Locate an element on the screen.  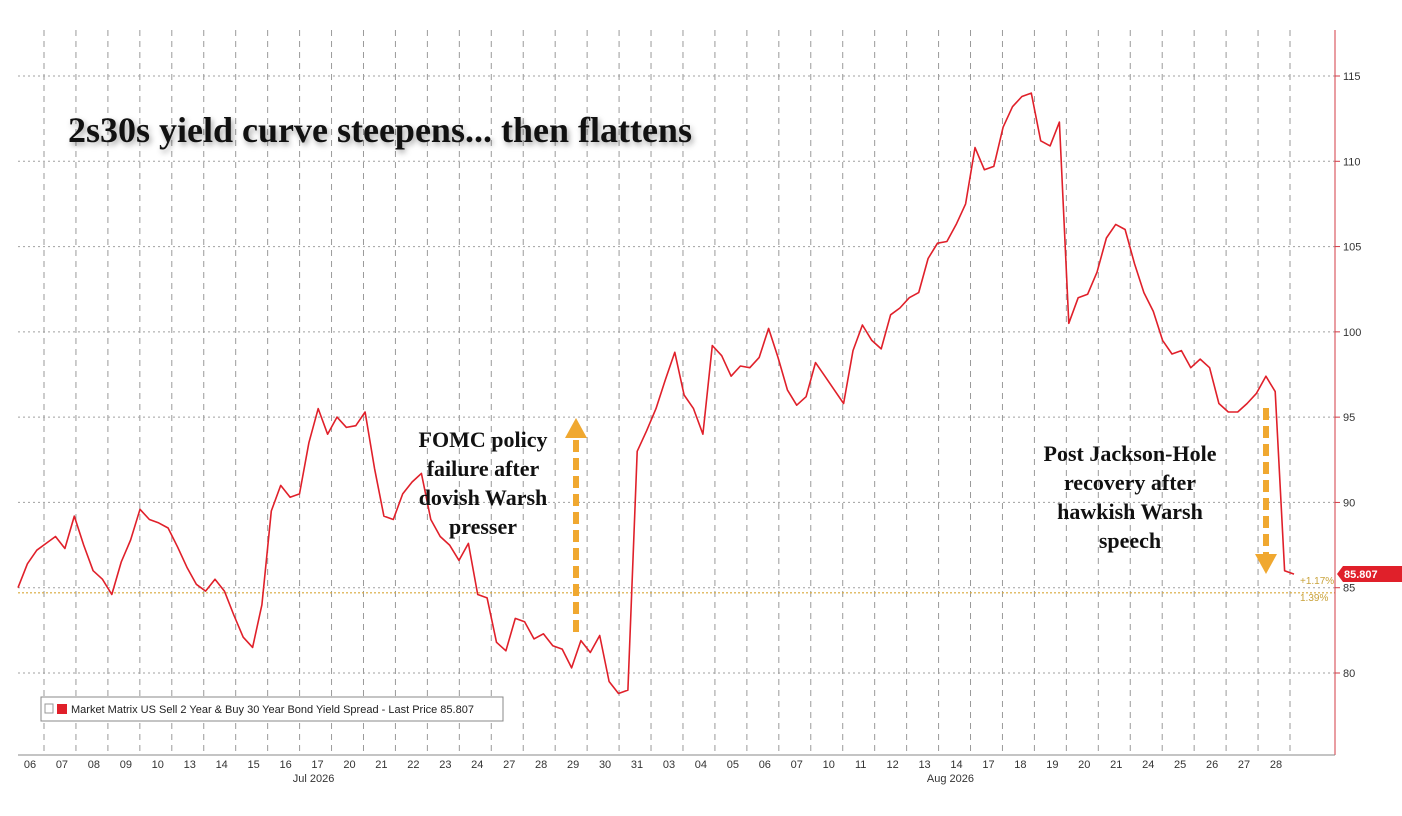
y-tick-label: 90 is located at coordinates (1349, 503).